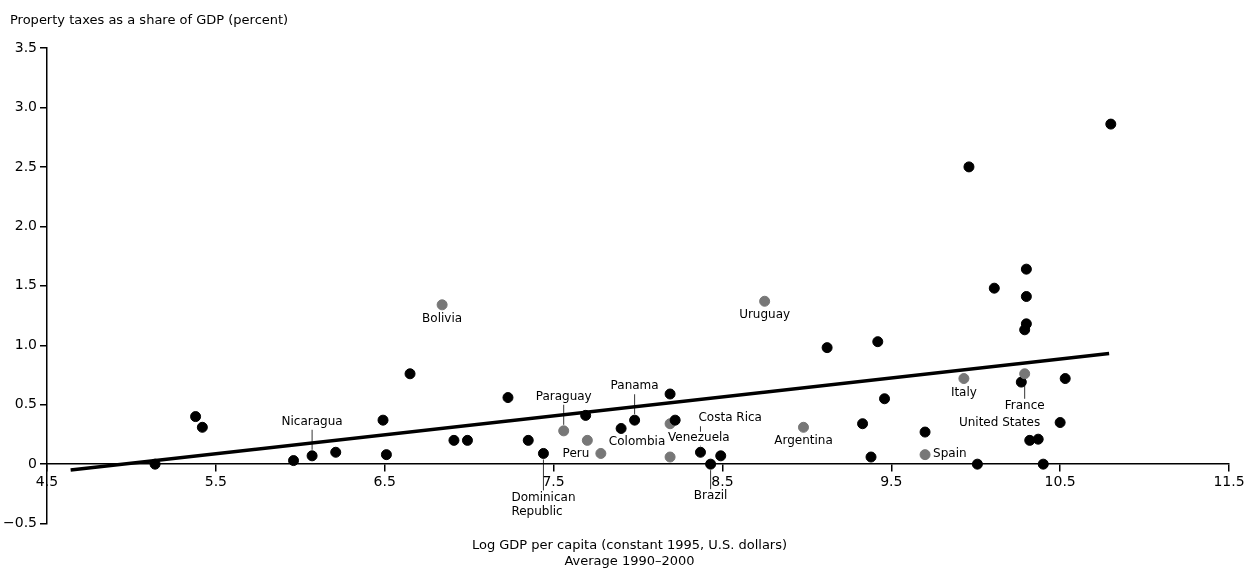 The height and width of the screenshot is (585, 1259). I want to click on annotation: Argentina, so click(803, 440).